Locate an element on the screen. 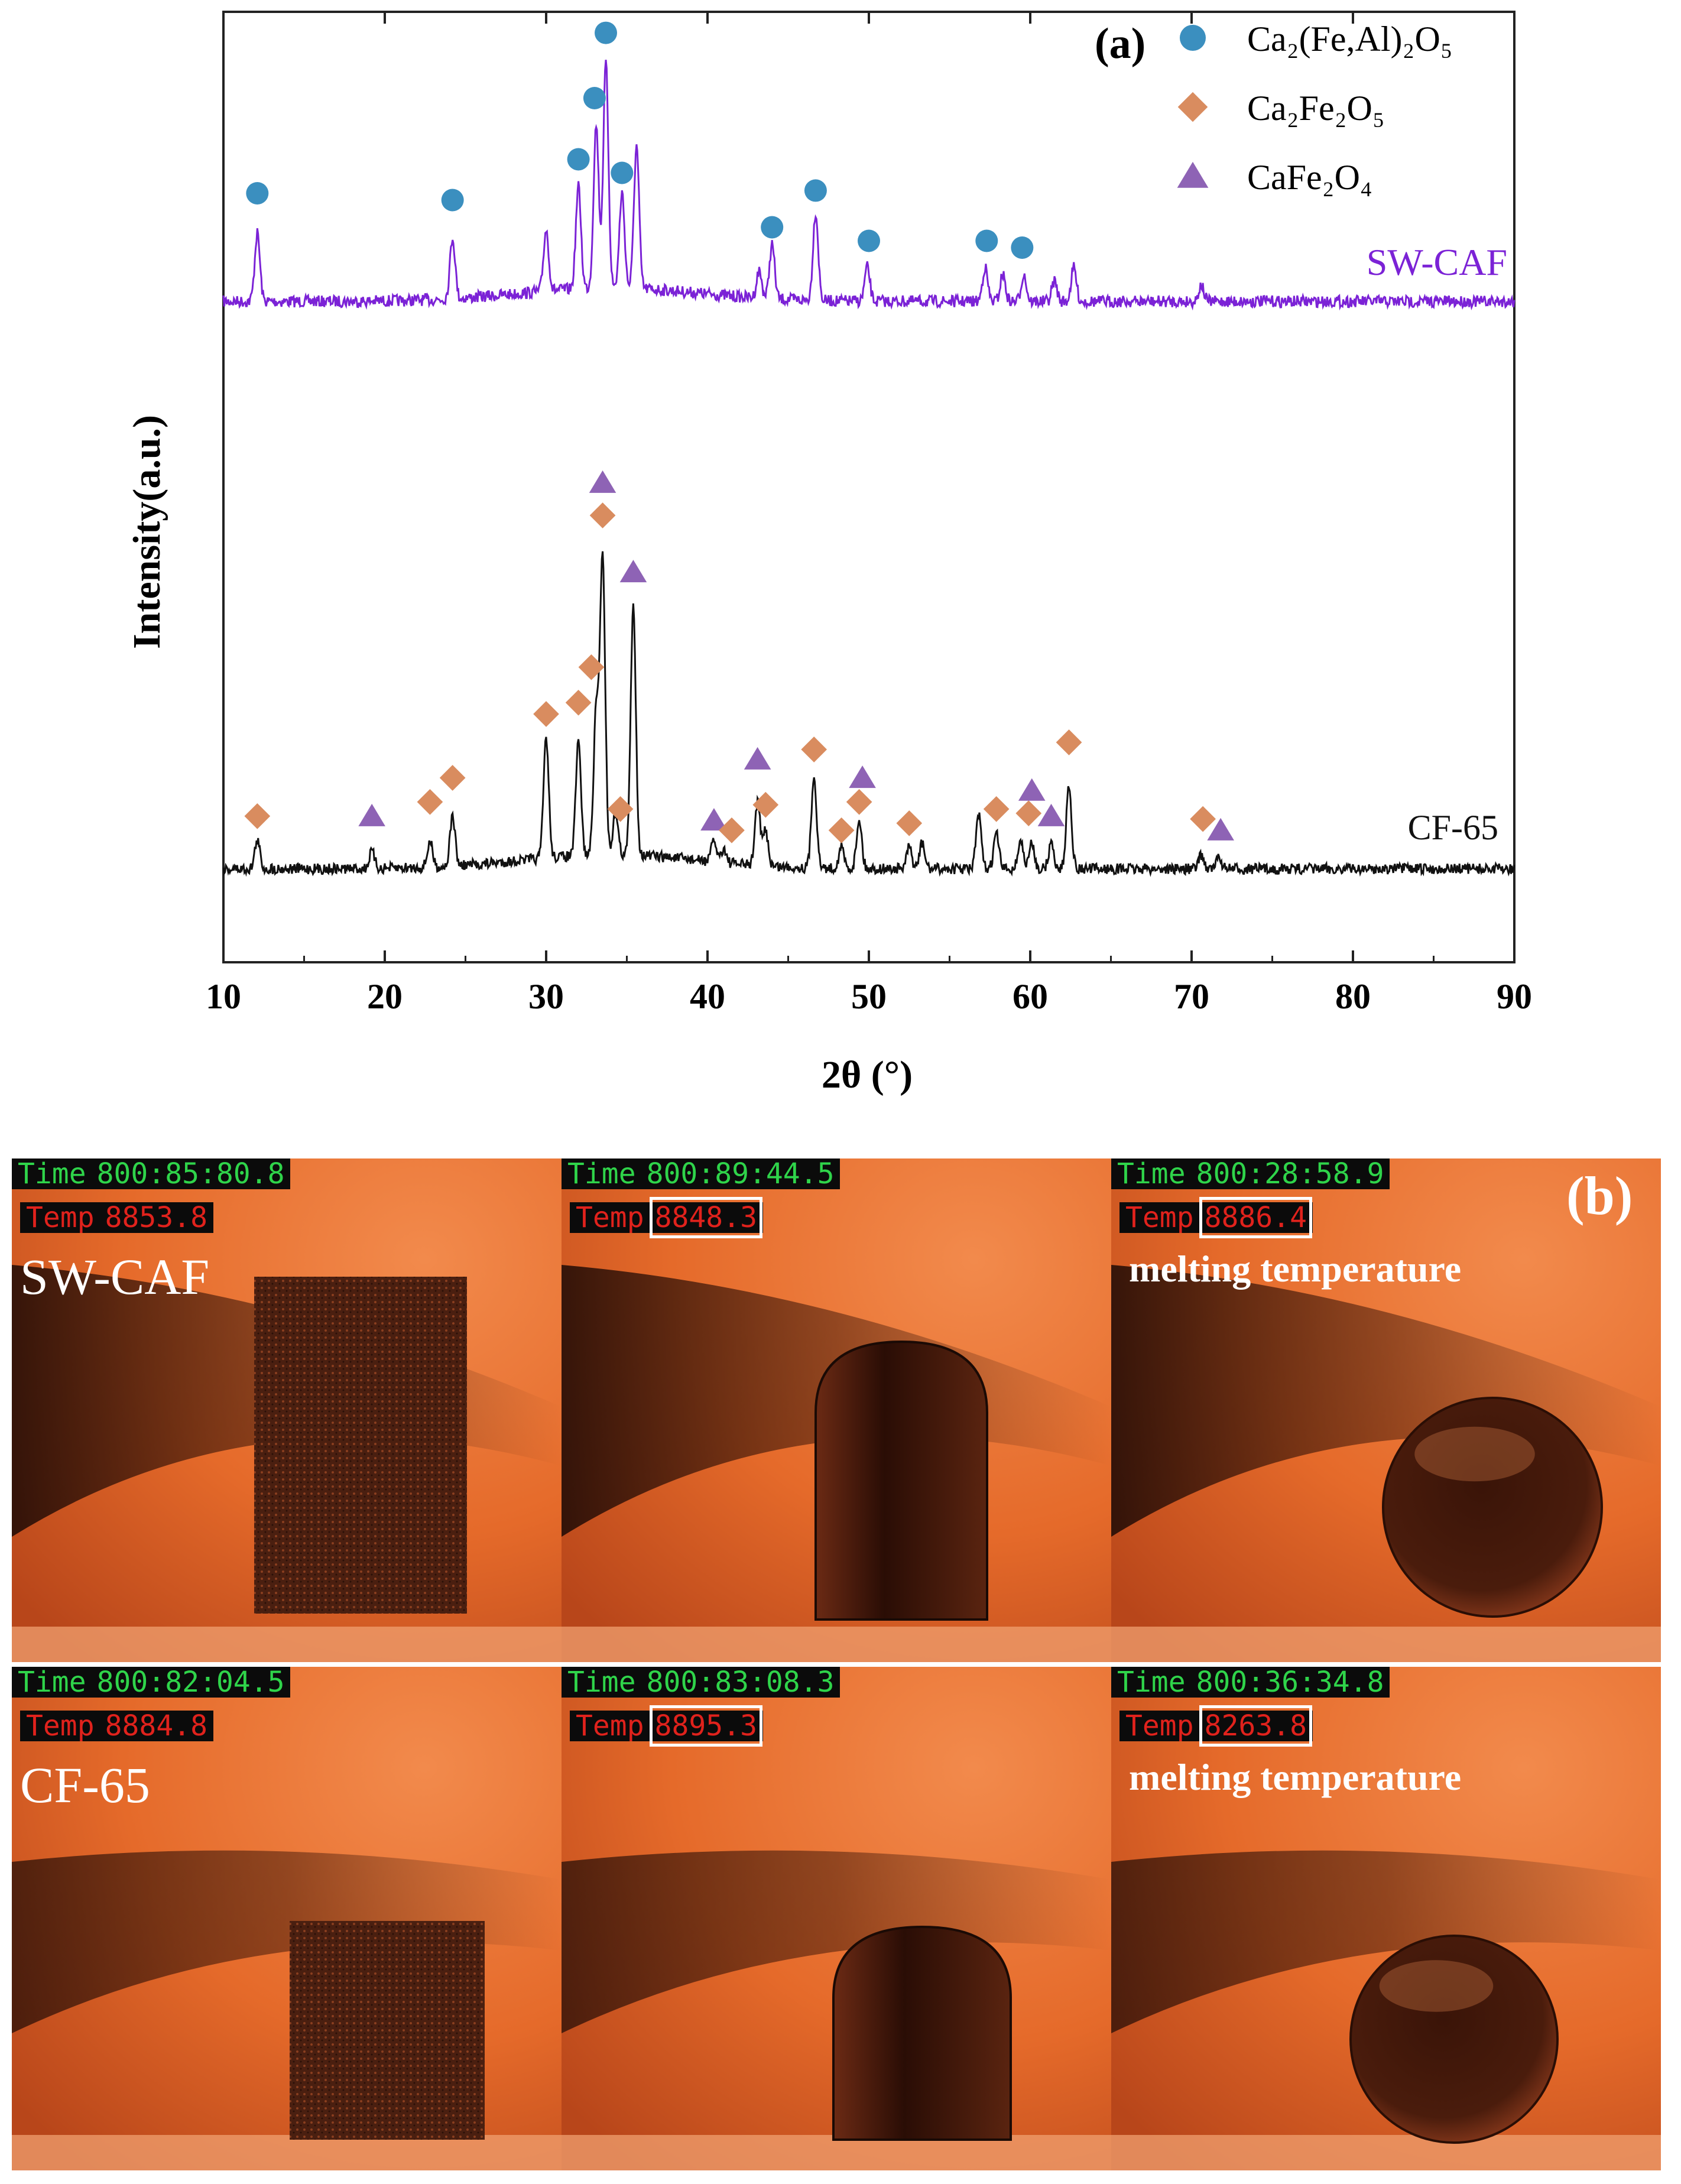  temp-readout: Temp 8886.4 is located at coordinates (1216, 1217).